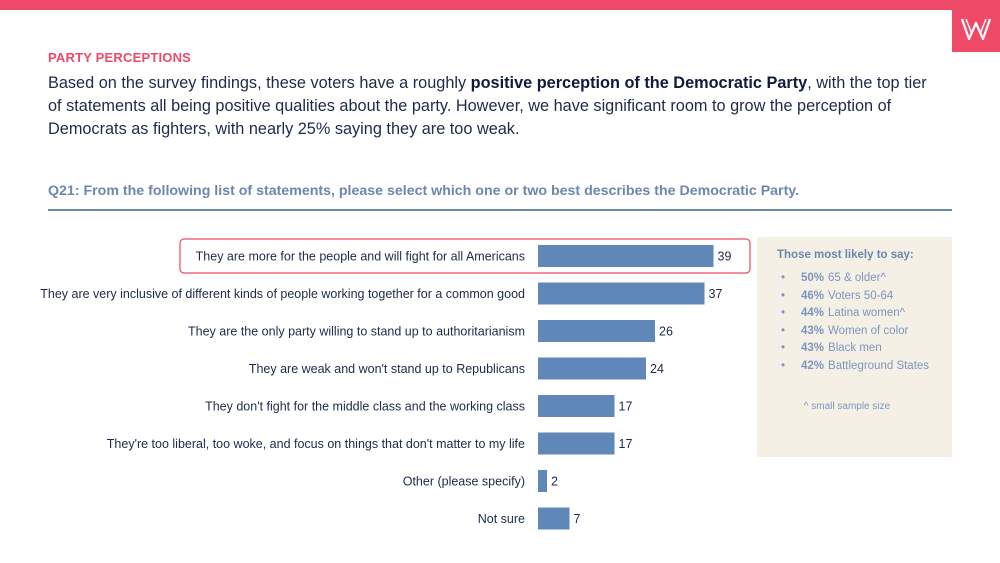 The width and height of the screenshot is (1000, 563). I want to click on category-label: Not sure, so click(501, 519).